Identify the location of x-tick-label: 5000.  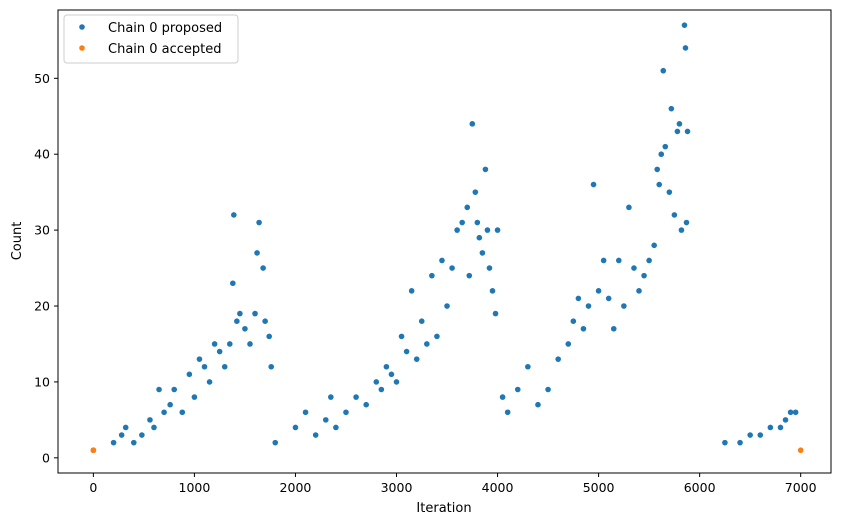
(599, 487).